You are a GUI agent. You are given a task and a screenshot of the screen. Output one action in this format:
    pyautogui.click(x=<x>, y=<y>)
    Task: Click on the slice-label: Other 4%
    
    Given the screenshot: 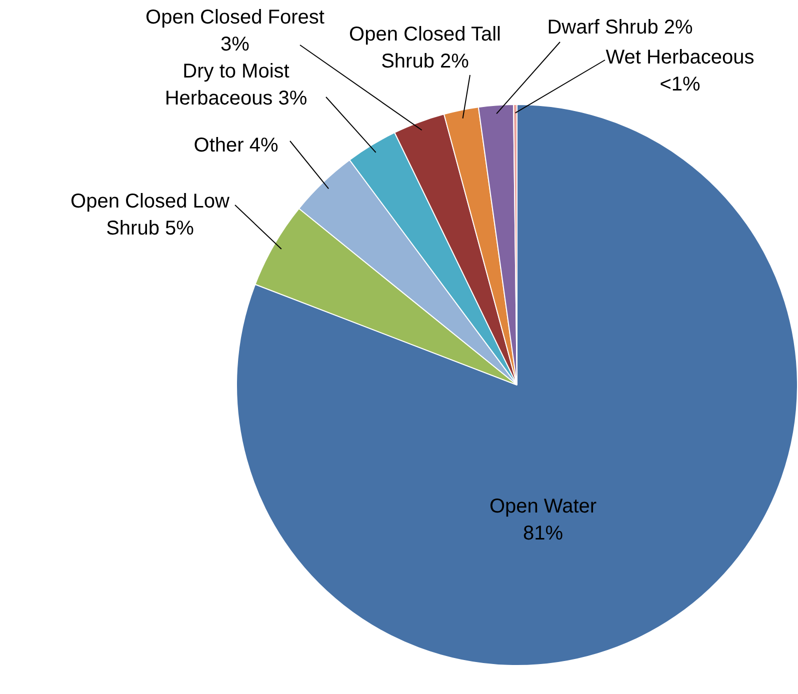 What is the action you would take?
    pyautogui.click(x=236, y=145)
    